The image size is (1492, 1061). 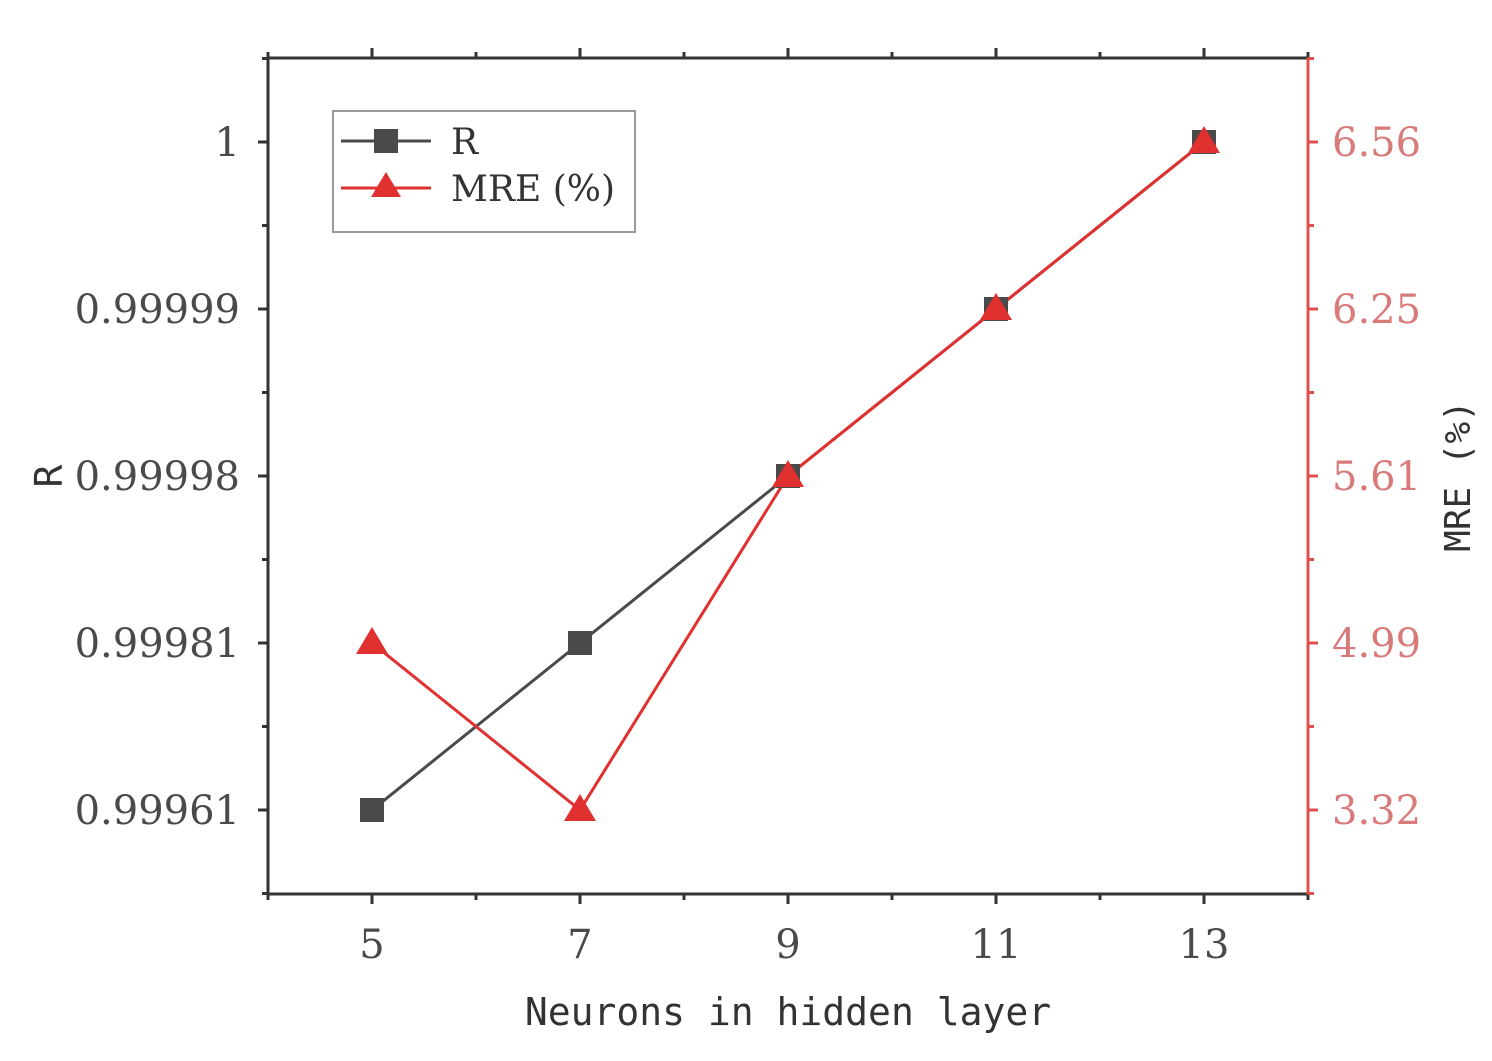 I want to click on y-right-tick-label: 5.61, so click(x=1376, y=477).